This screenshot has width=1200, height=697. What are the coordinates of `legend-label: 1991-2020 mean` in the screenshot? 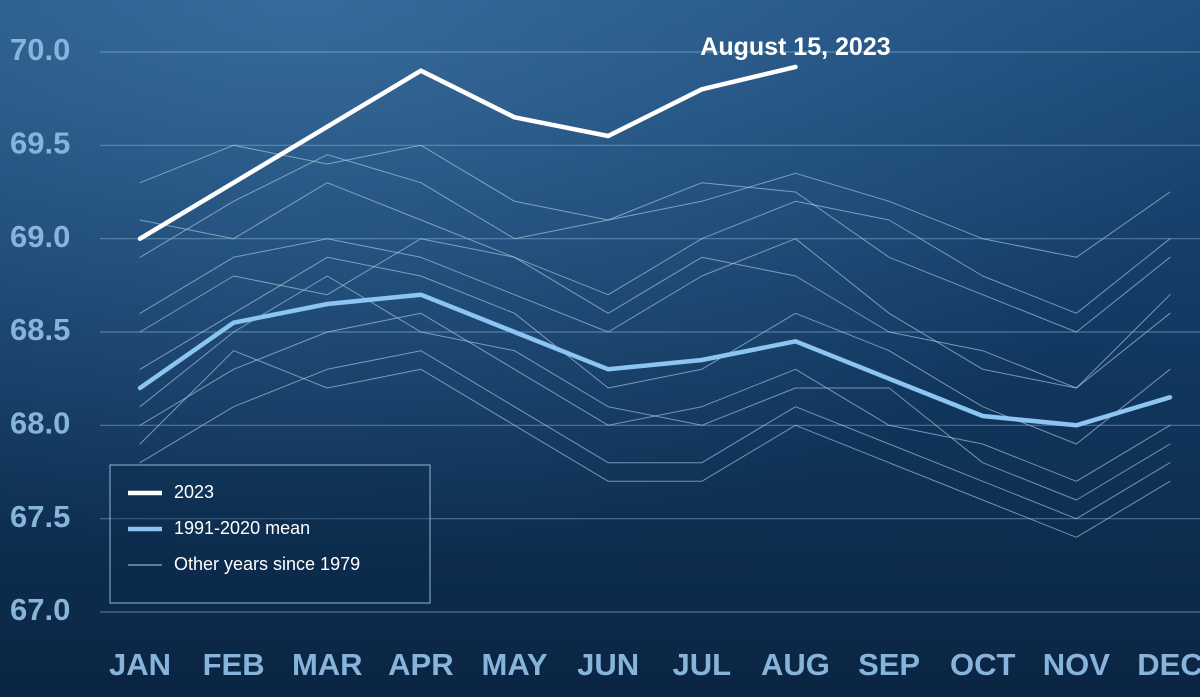 It's located at (242, 528).